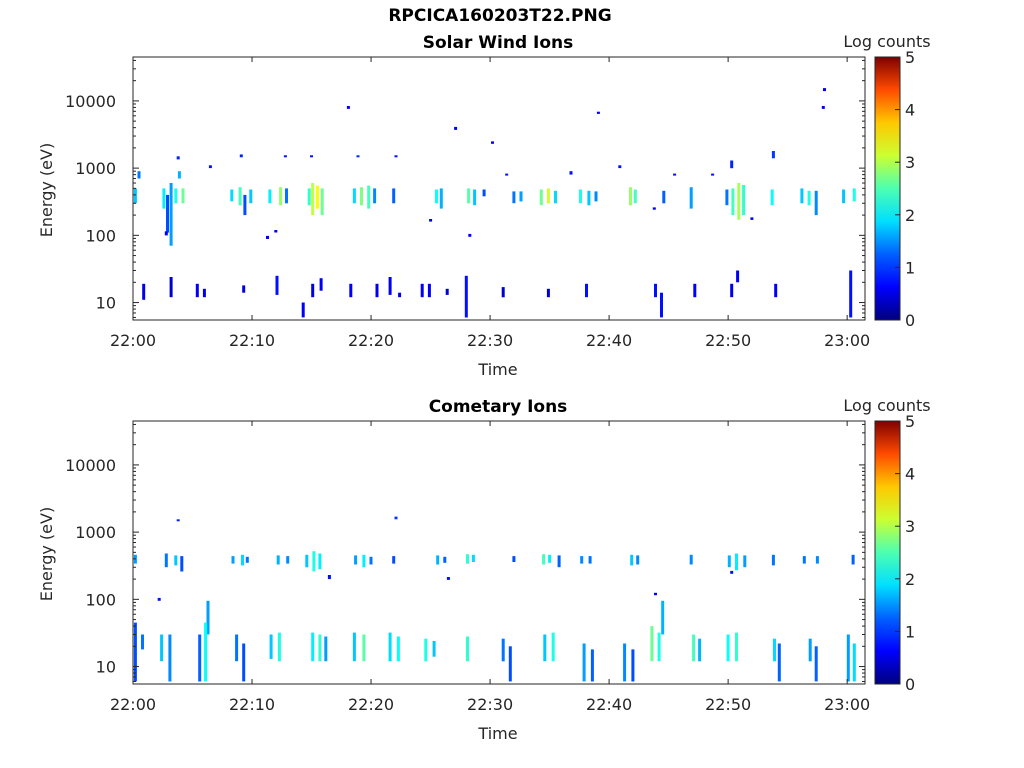 This screenshot has height=768, width=1024. I want to click on x-tick-label: 22:40, so click(609, 340).